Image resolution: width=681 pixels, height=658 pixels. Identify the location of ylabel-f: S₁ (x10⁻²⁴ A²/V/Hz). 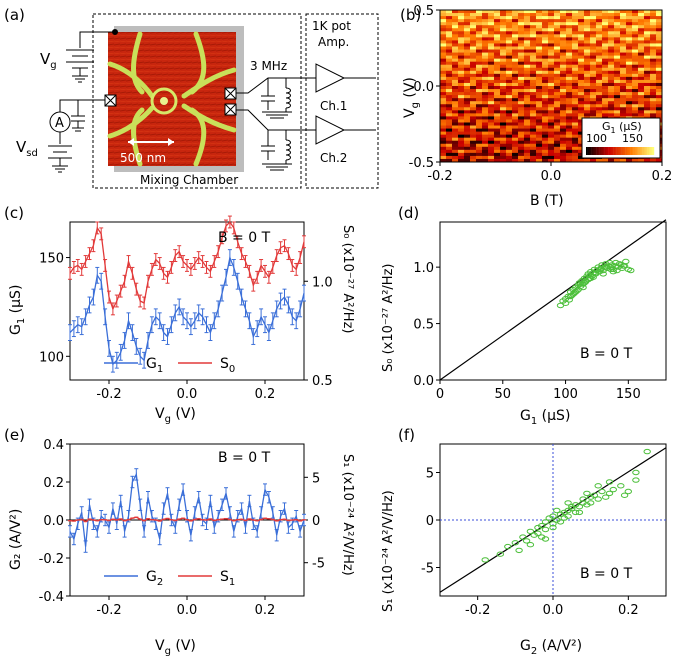
(388, 551).